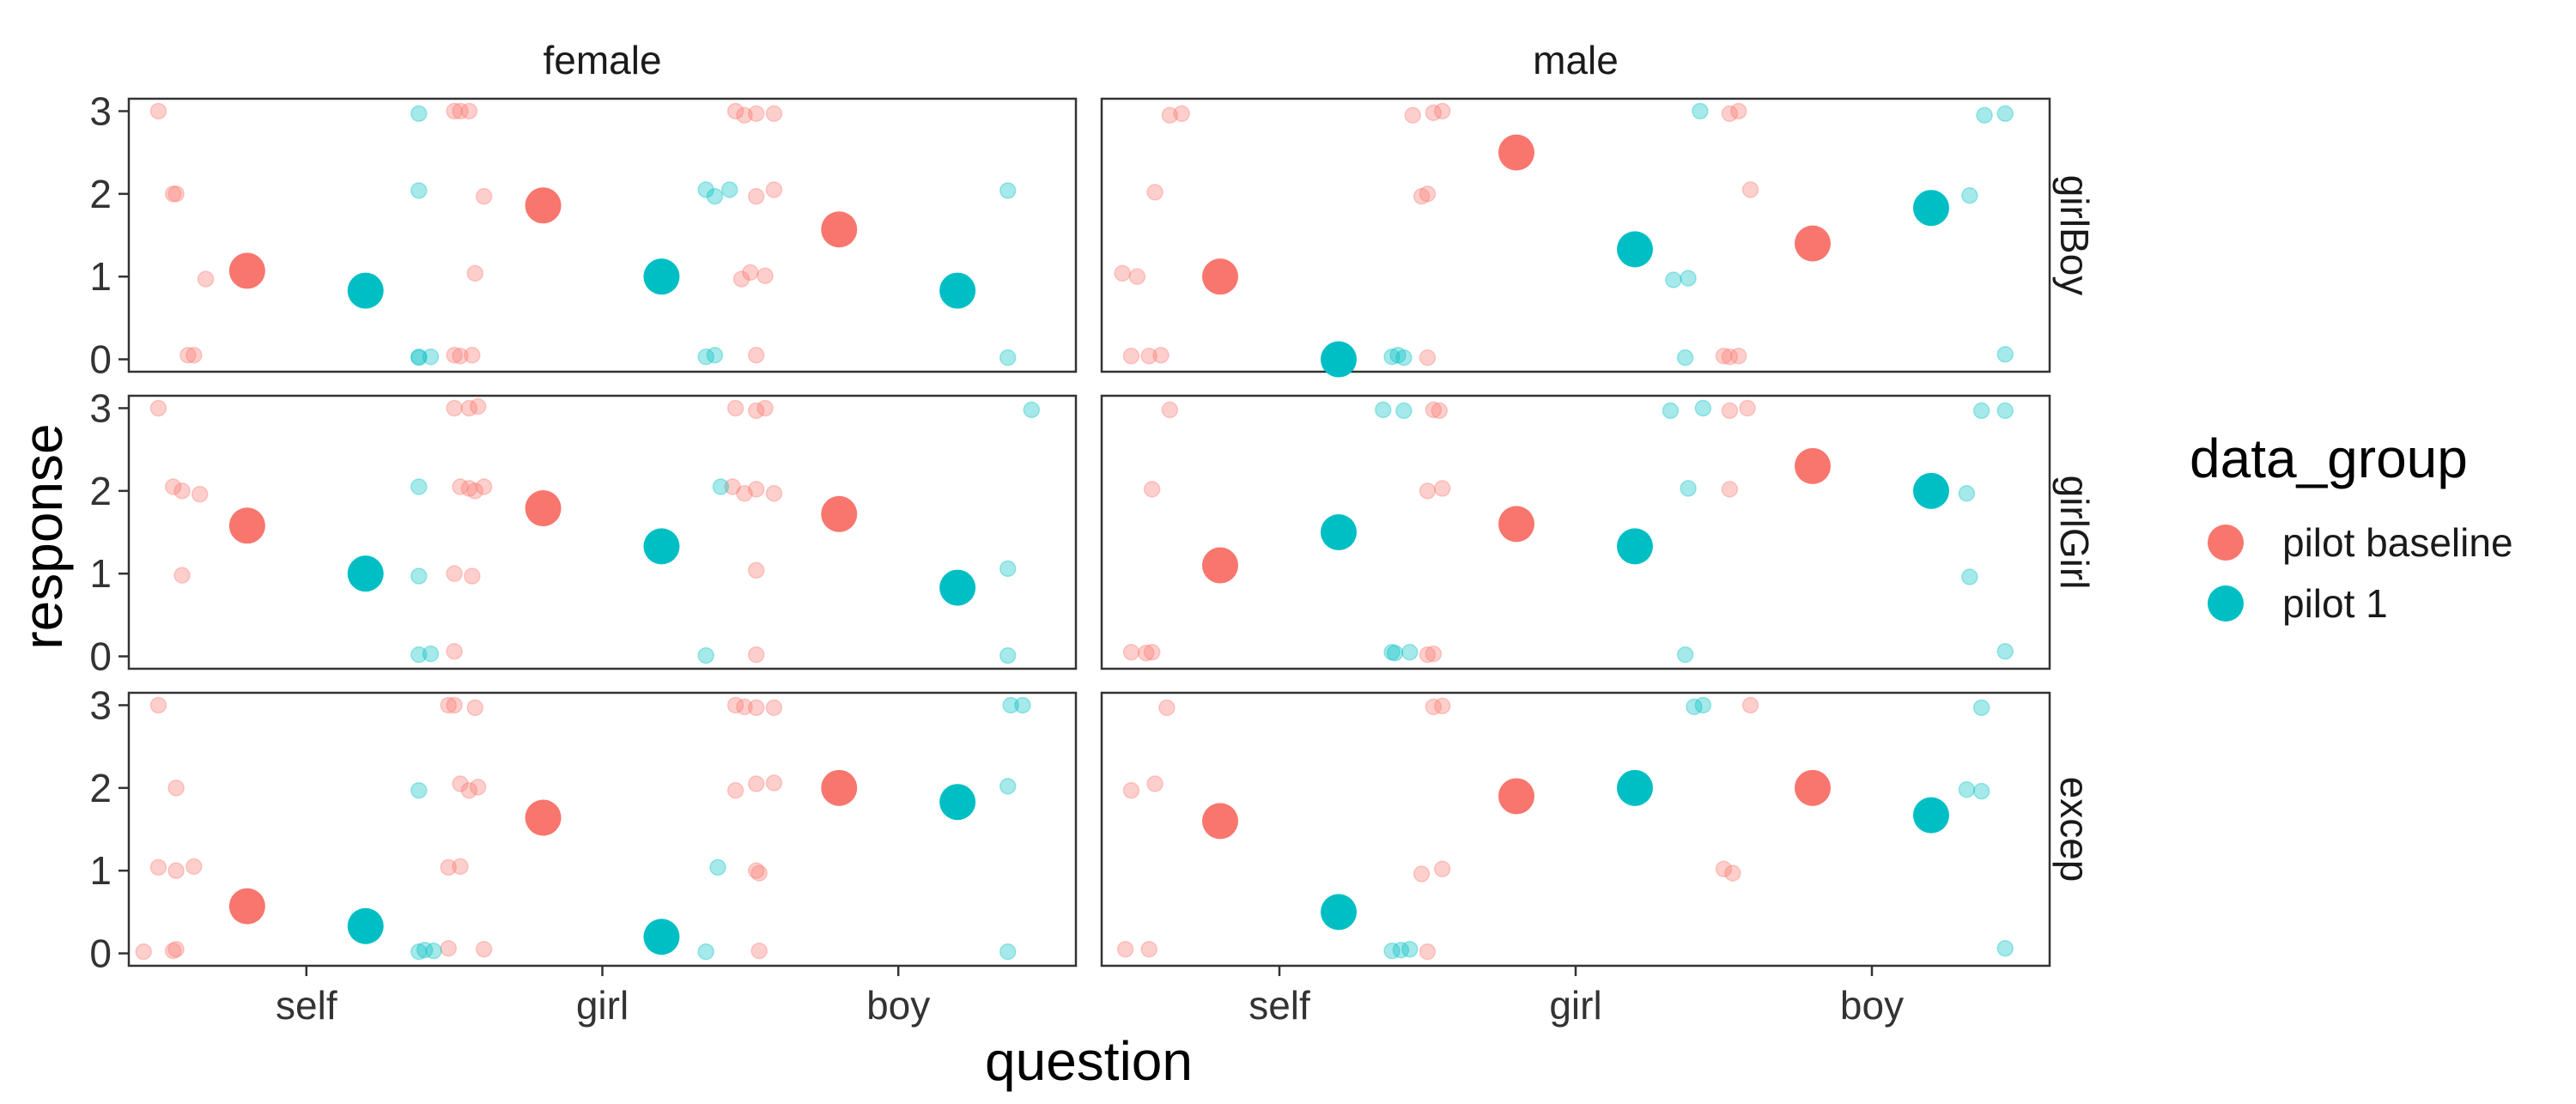  What do you see at coordinates (2075, 533) in the screenshot?
I see `facet-label-girlgirl: girlGirl` at bounding box center [2075, 533].